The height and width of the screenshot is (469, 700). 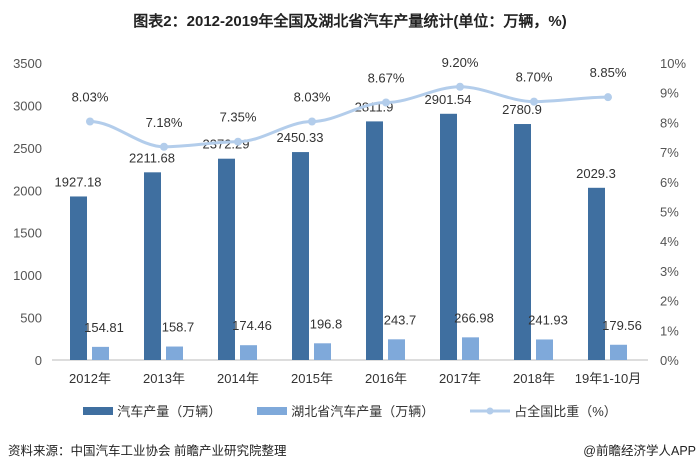 I want to click on bar-label-hubei: 158.7, so click(x=178, y=327).